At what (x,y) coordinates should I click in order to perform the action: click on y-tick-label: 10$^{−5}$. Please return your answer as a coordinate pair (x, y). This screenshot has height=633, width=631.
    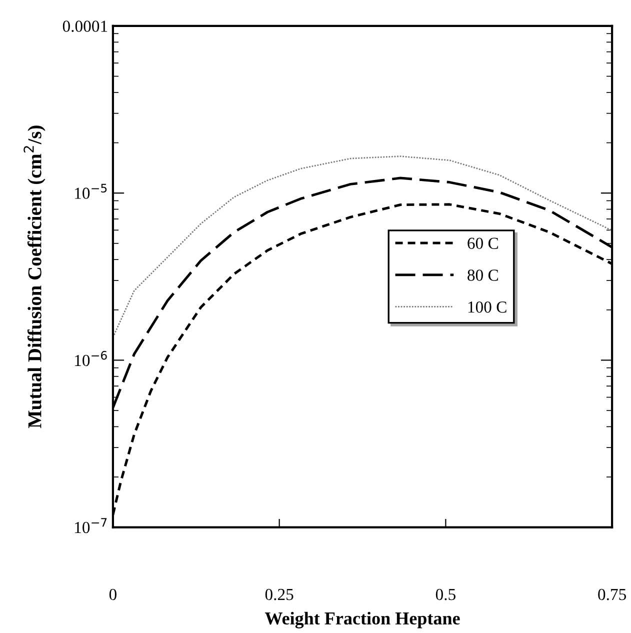
    Looking at the image, I should click on (91, 191).